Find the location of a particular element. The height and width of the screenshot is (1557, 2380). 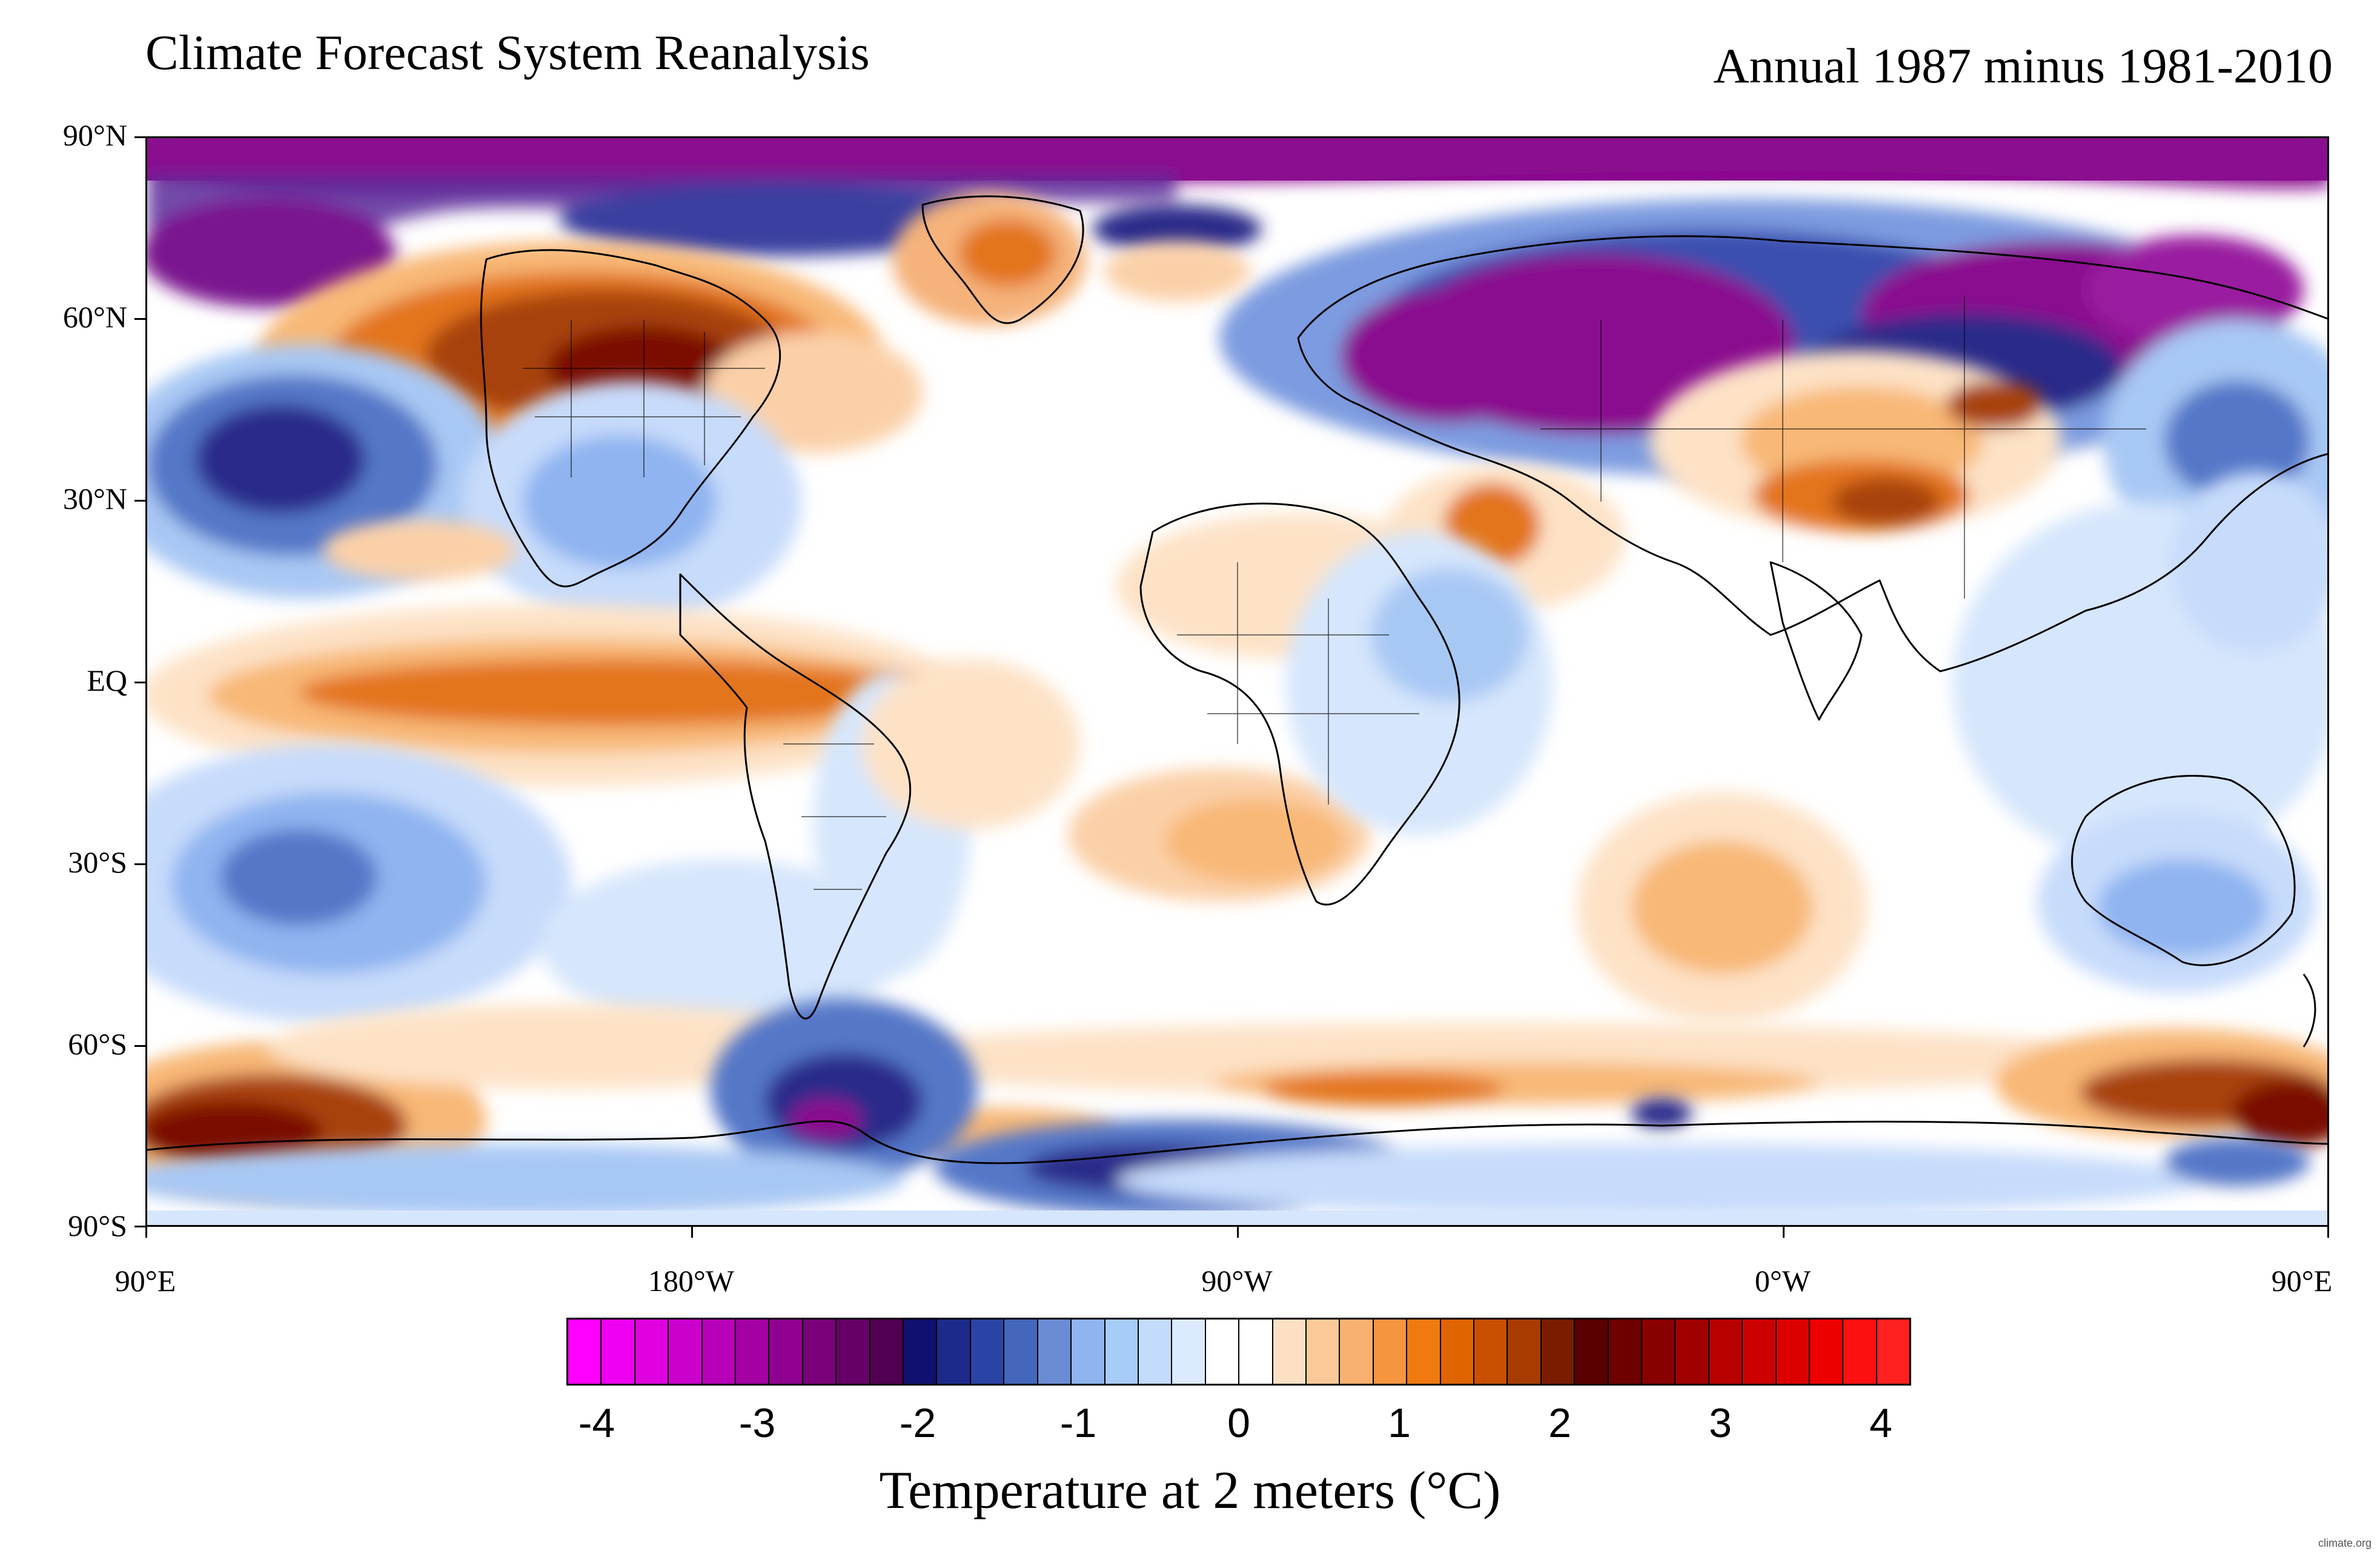

lon-label-0w: 0°W is located at coordinates (1782, 1281).